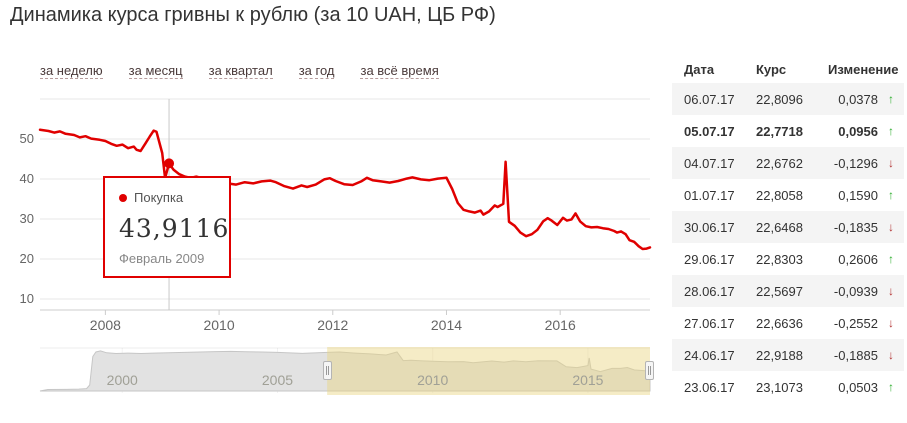 This screenshot has height=423, width=907. Describe the element at coordinates (779, 99) in the screenshot. I see `cell-rate: 22,8096` at that location.